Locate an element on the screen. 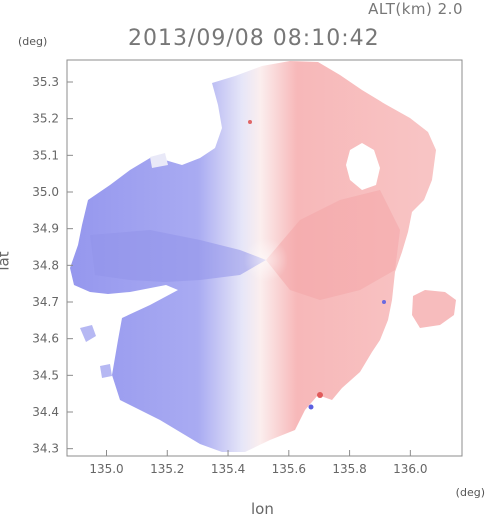 This screenshot has height=521, width=491. y-axis-unit: (deg) is located at coordinates (33, 41).